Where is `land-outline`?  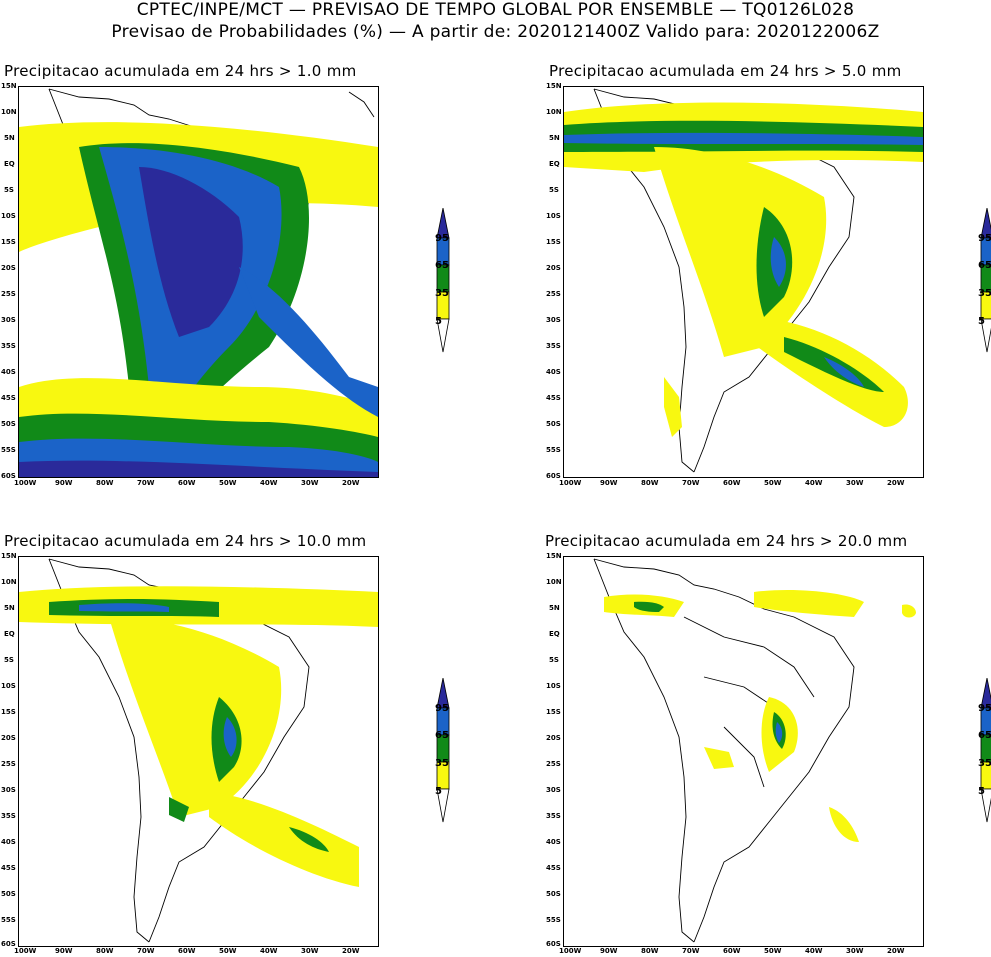
land-outline is located at coordinates (724, 750).